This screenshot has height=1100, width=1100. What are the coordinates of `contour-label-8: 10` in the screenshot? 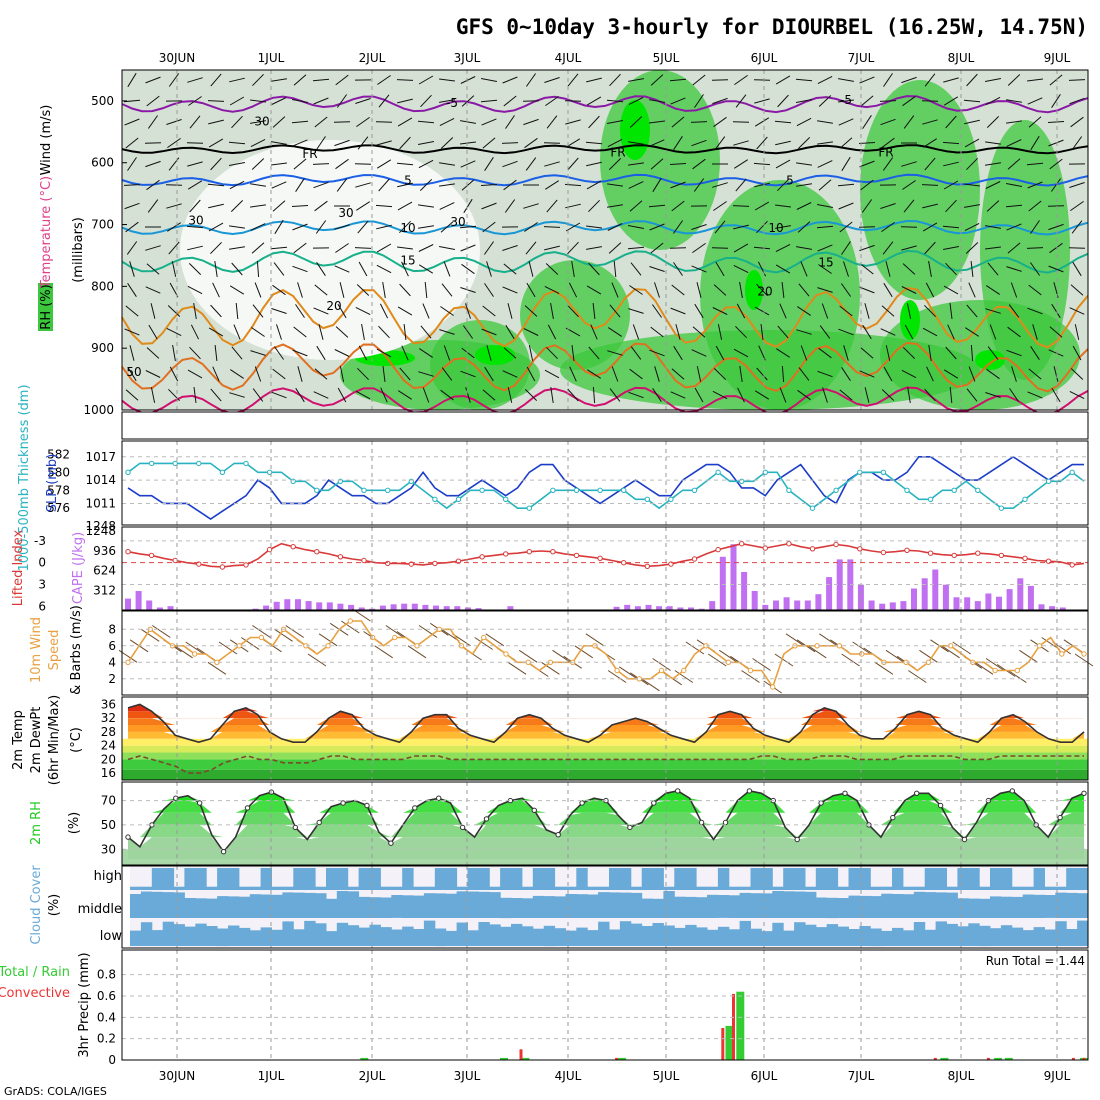 It's located at (775, 228).